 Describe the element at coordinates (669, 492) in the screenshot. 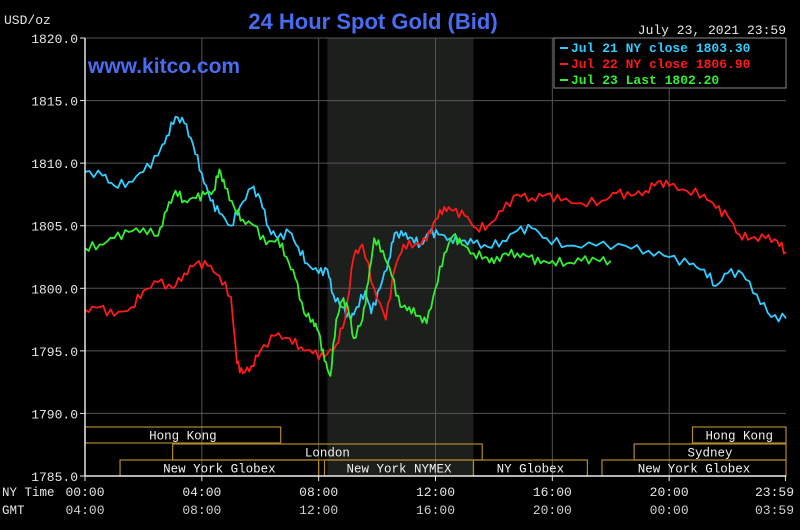

I see `x-tick-label-ny: 20:00` at that location.